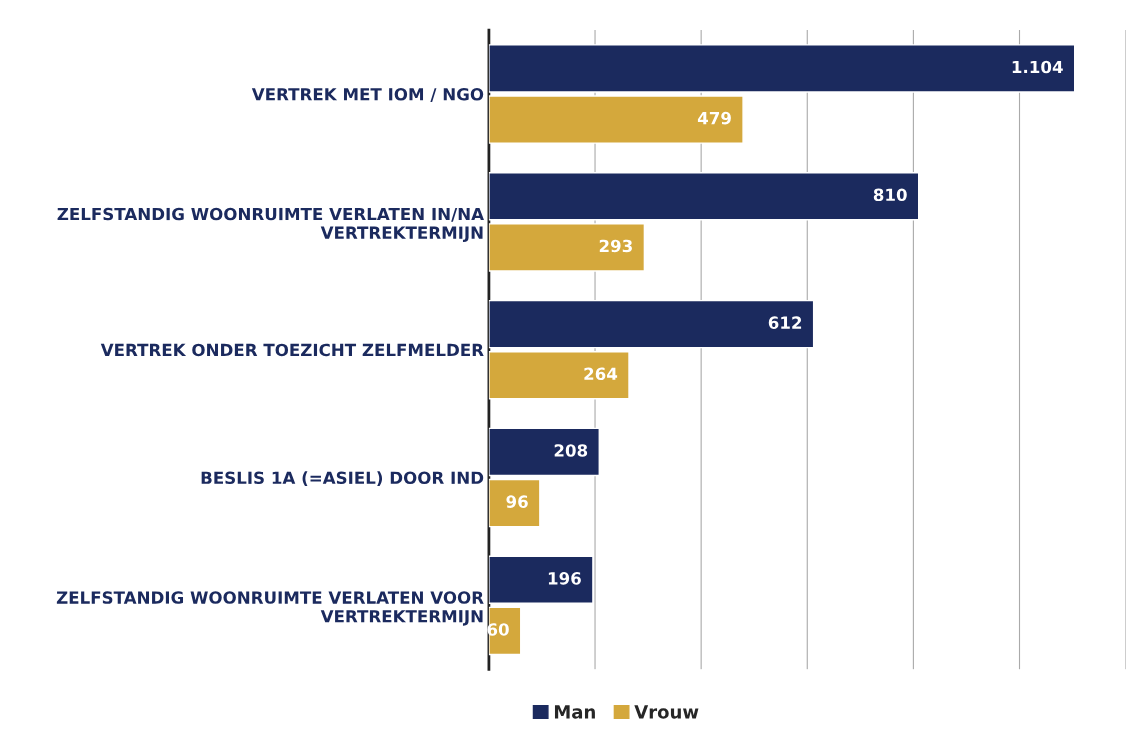  I want to click on y-tick-label: ZELFSTANDIG WOONRUIMTE VERLATEN VOOR VERTREKTERMIJN, so click(270, 608).